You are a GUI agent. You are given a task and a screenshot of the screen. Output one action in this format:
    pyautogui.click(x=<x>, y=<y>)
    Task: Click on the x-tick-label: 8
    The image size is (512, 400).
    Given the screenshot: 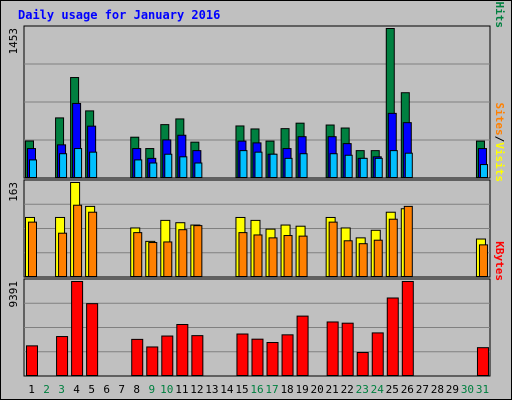 What is the action you would take?
    pyautogui.click(x=136, y=389)
    